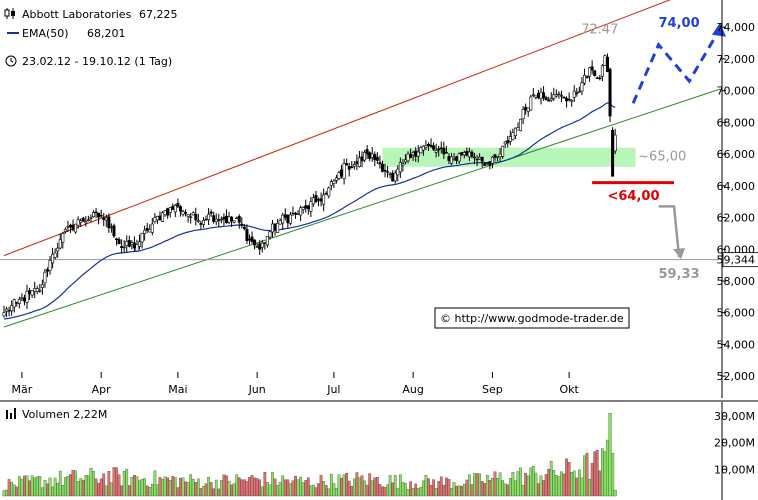  Describe the element at coordinates (9, 13) in the screenshot. I see `candlestick-legend-icon` at that location.